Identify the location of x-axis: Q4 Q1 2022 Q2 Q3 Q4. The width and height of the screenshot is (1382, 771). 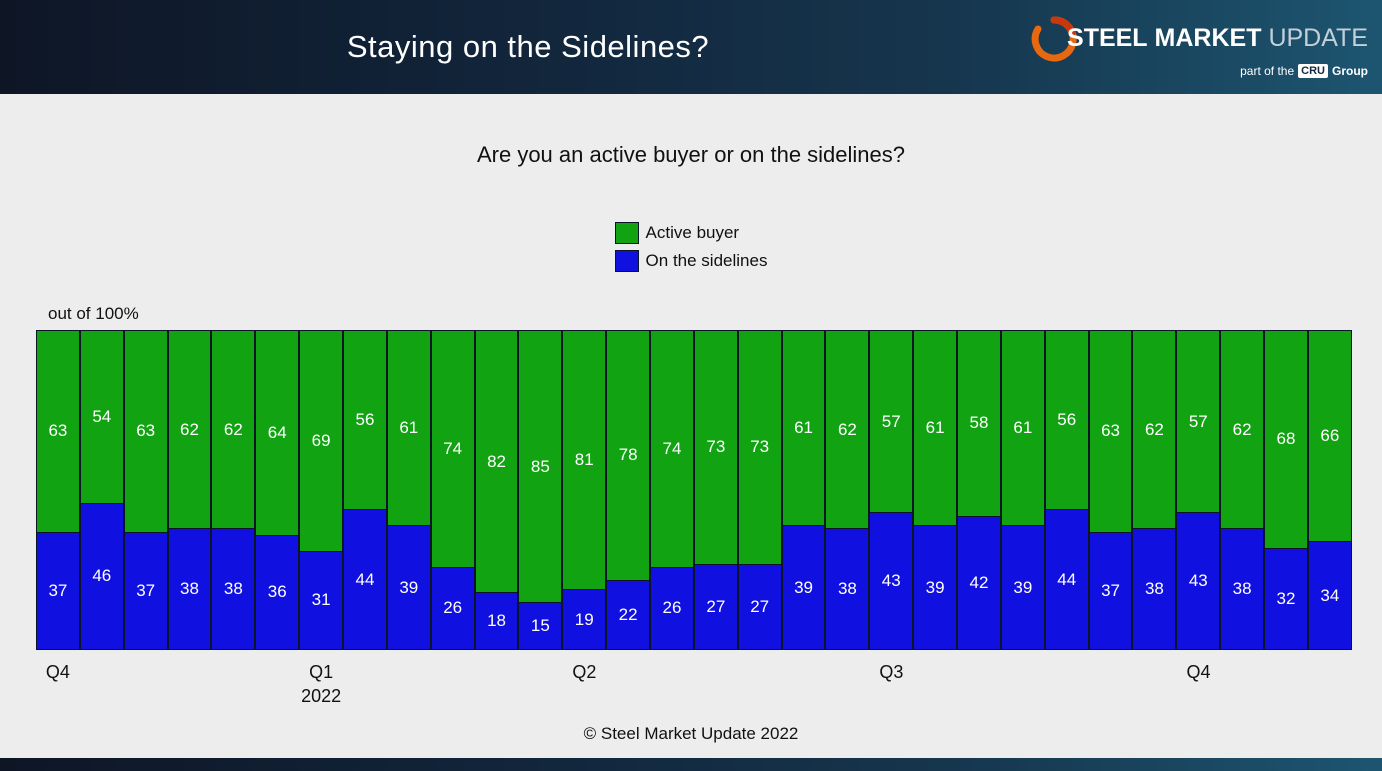
(694, 691).